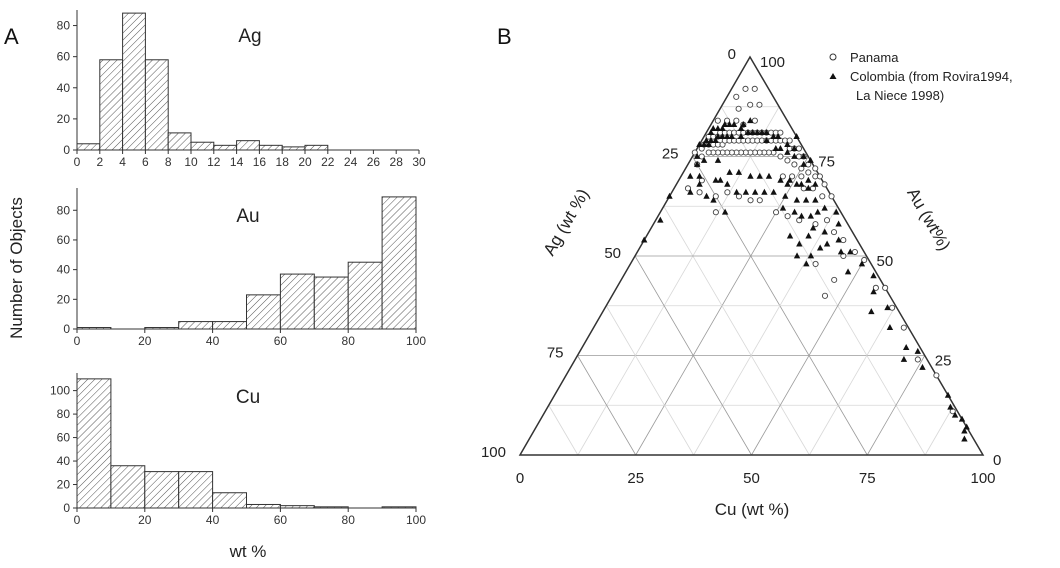 Image resolution: width=1060 pixels, height=568 pixels. Describe the element at coordinates (213, 520) in the screenshot. I see `x-tick-label-cu-40: 40` at that location.